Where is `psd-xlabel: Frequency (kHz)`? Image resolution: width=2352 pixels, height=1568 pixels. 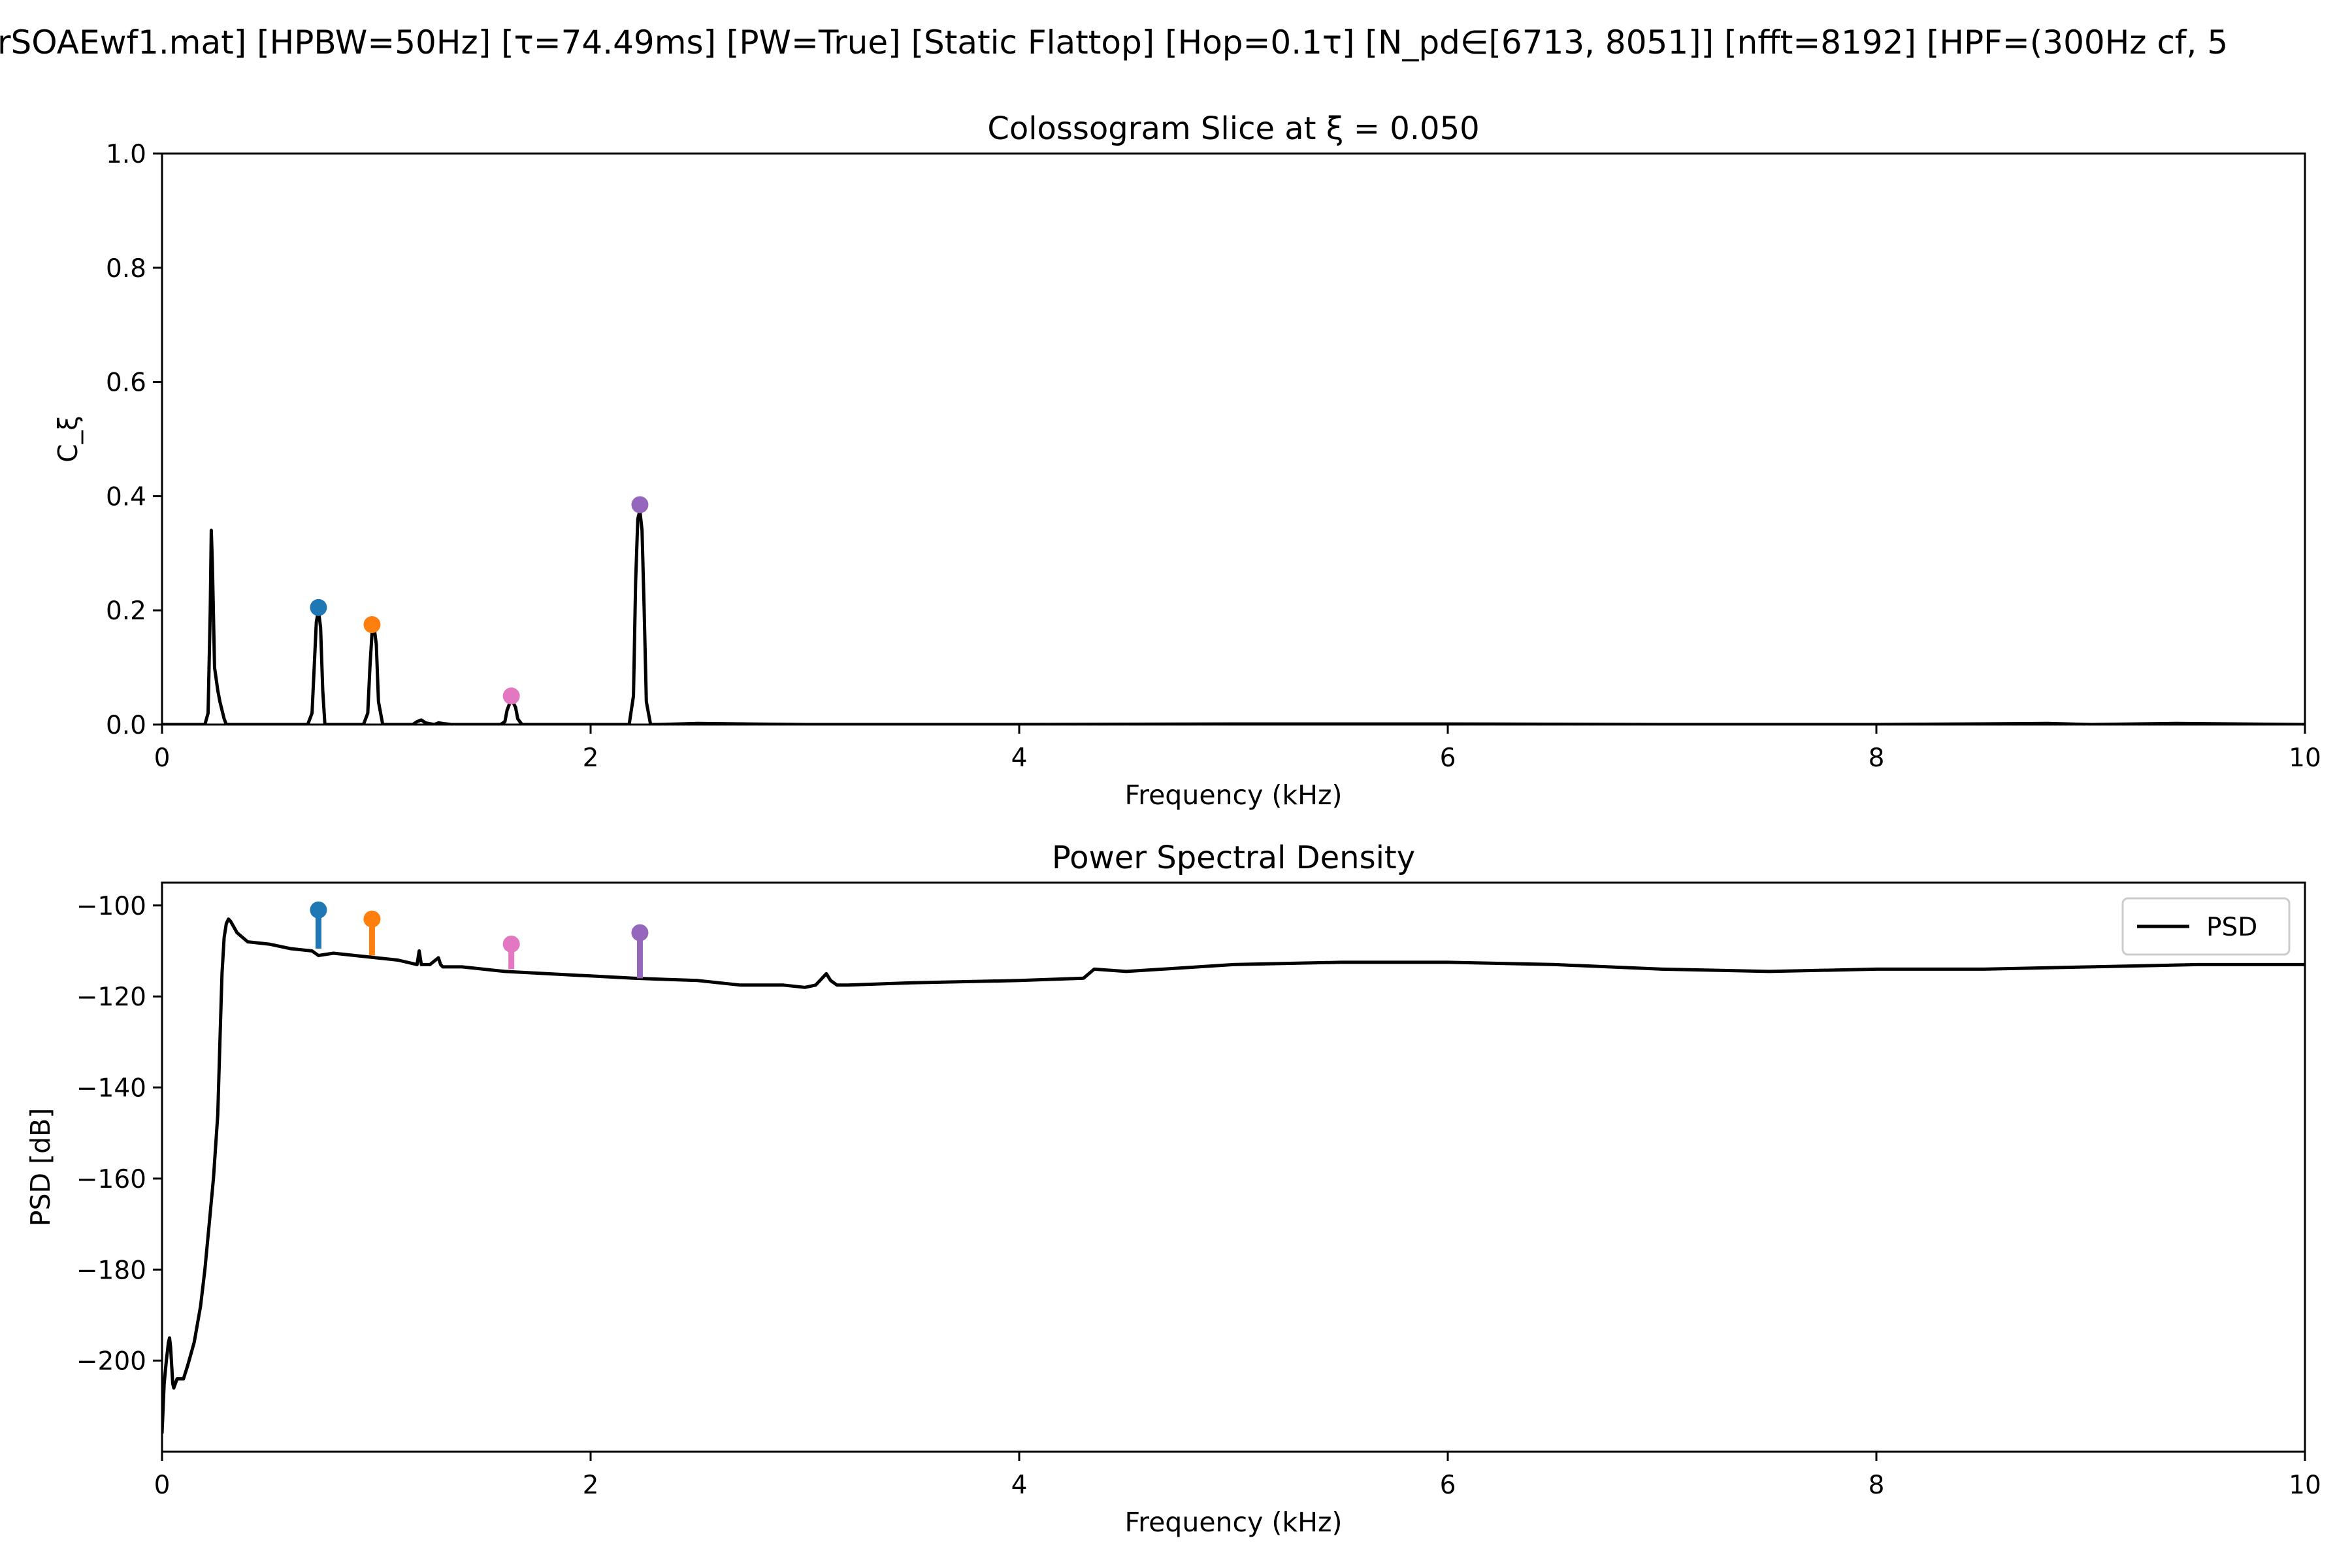
psd-xlabel: Frequency (kHz) is located at coordinates (1234, 1522).